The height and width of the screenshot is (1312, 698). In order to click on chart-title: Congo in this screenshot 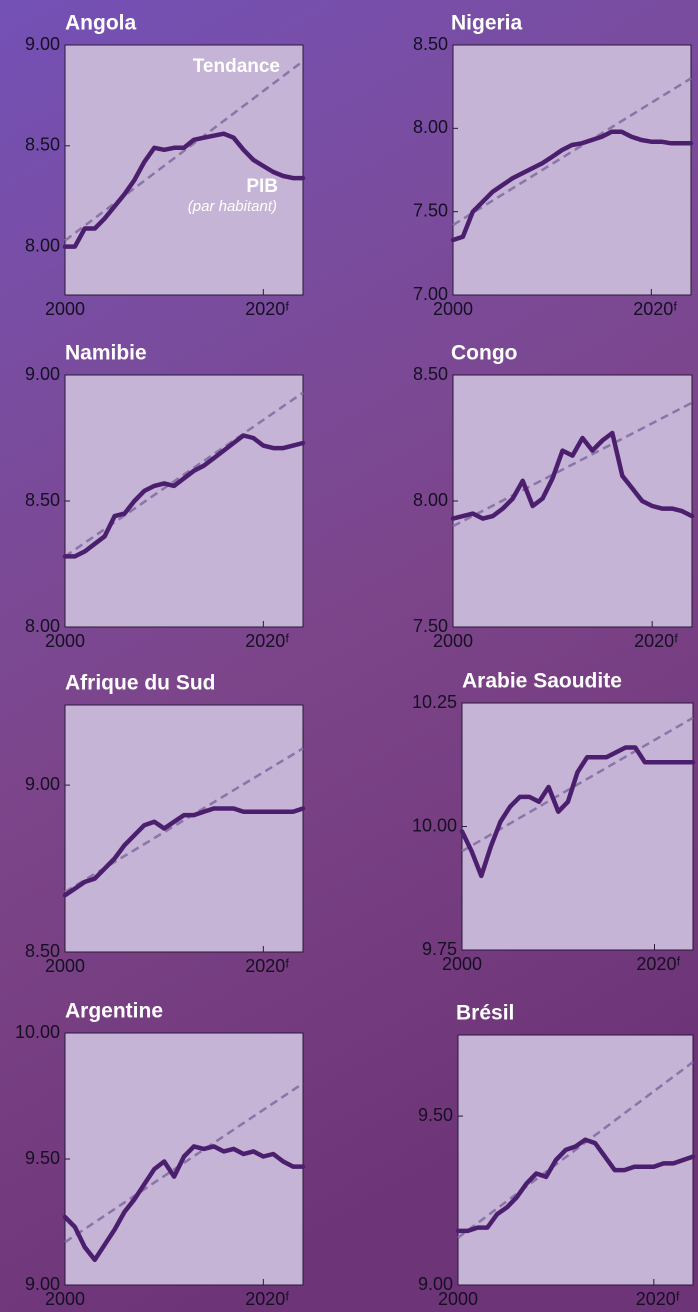, I will do `click(484, 353)`.